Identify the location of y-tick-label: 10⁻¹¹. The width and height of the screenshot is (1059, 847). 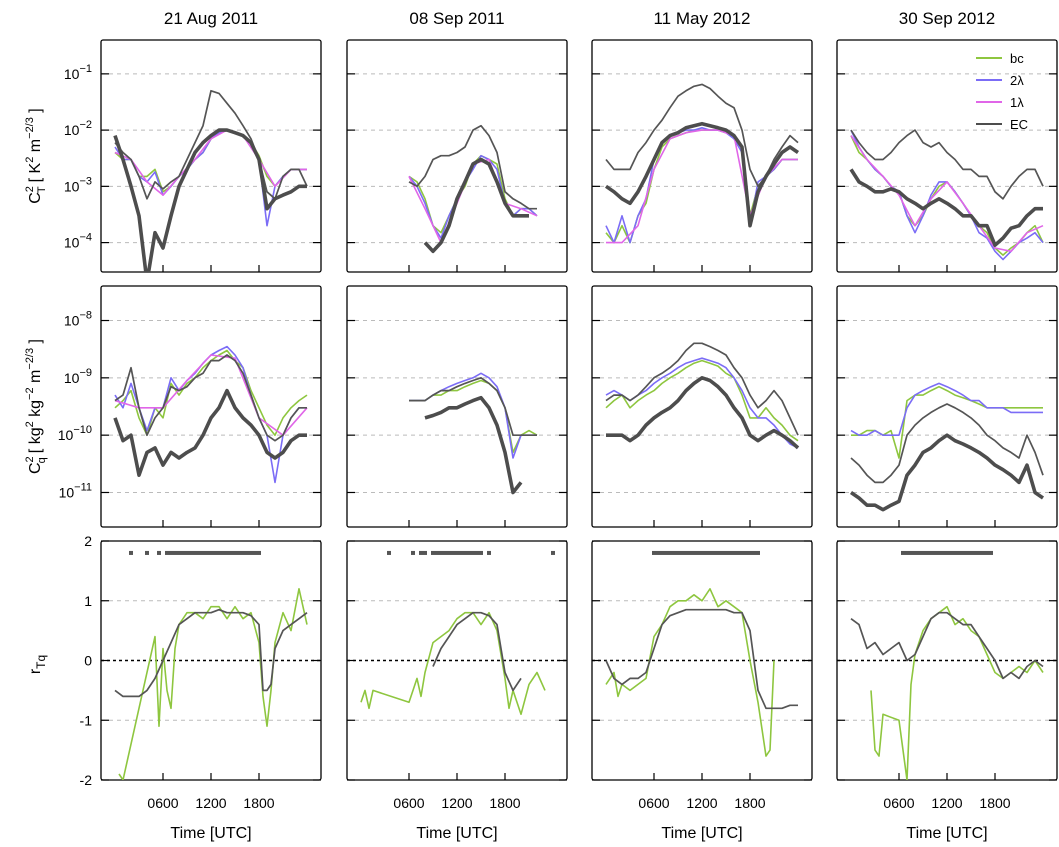
(75, 490).